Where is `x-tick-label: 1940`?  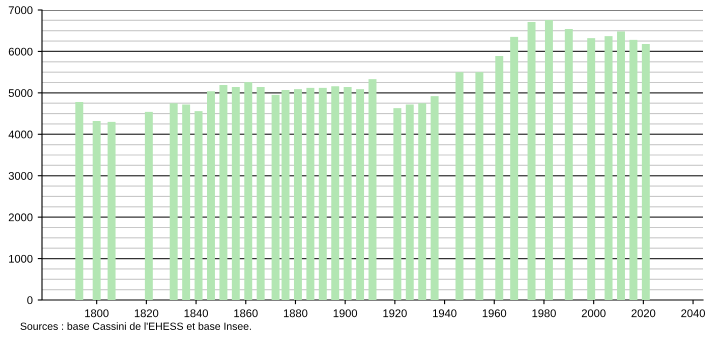
x-tick-label: 1940 is located at coordinates (444, 313).